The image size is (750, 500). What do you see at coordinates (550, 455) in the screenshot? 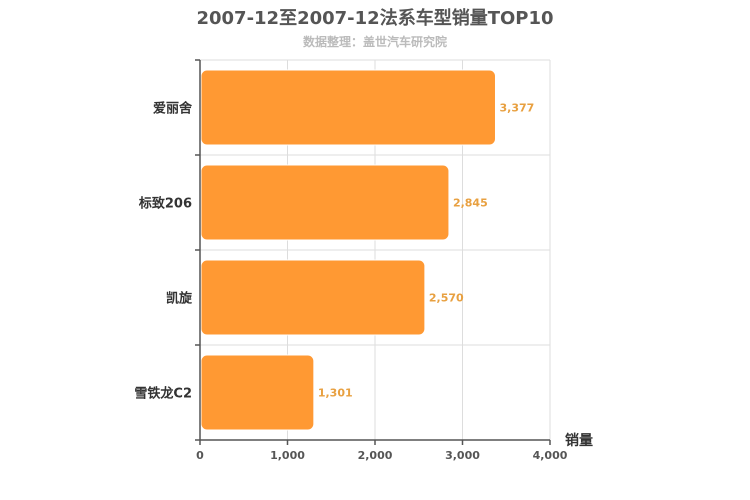
I see `x-tick-label: 4,000` at bounding box center [550, 455].